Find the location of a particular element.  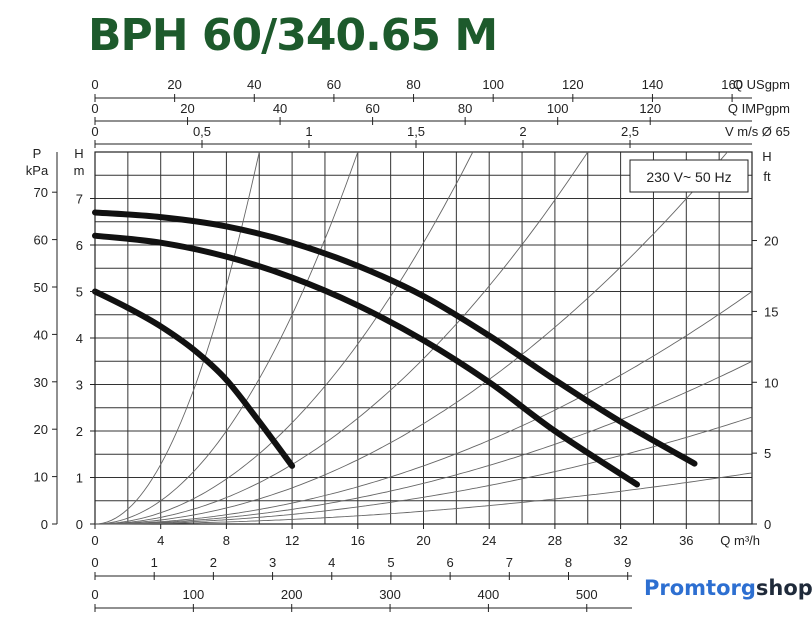

h-tick-label: 6 is located at coordinates (79, 245).